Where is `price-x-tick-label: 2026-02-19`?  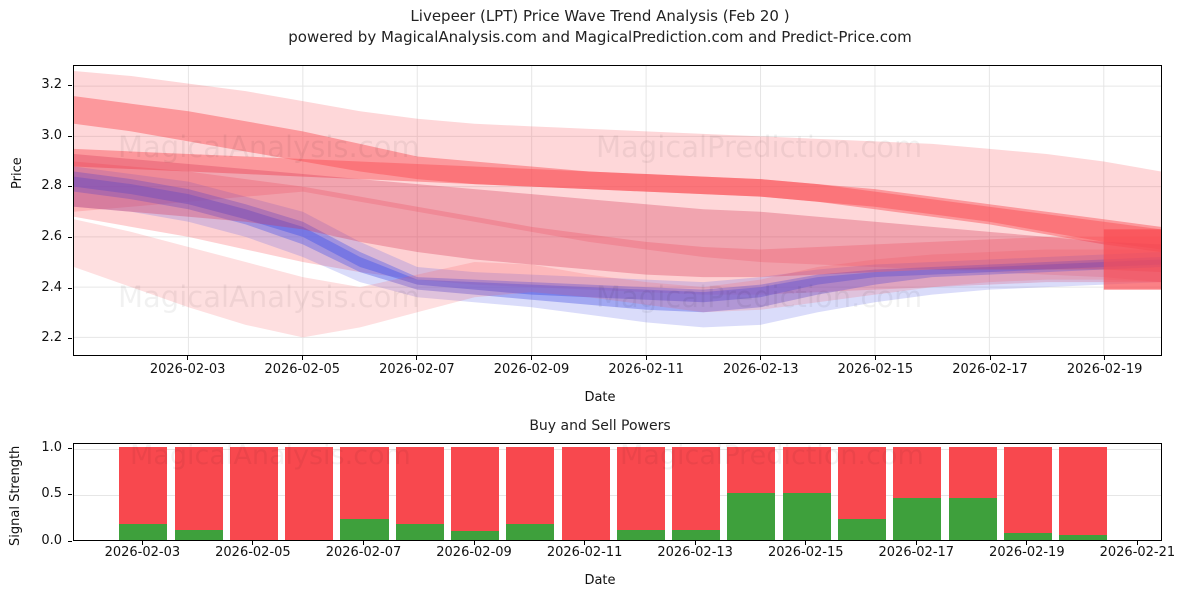
price-x-tick-label: 2026-02-19 is located at coordinates (1104, 369).